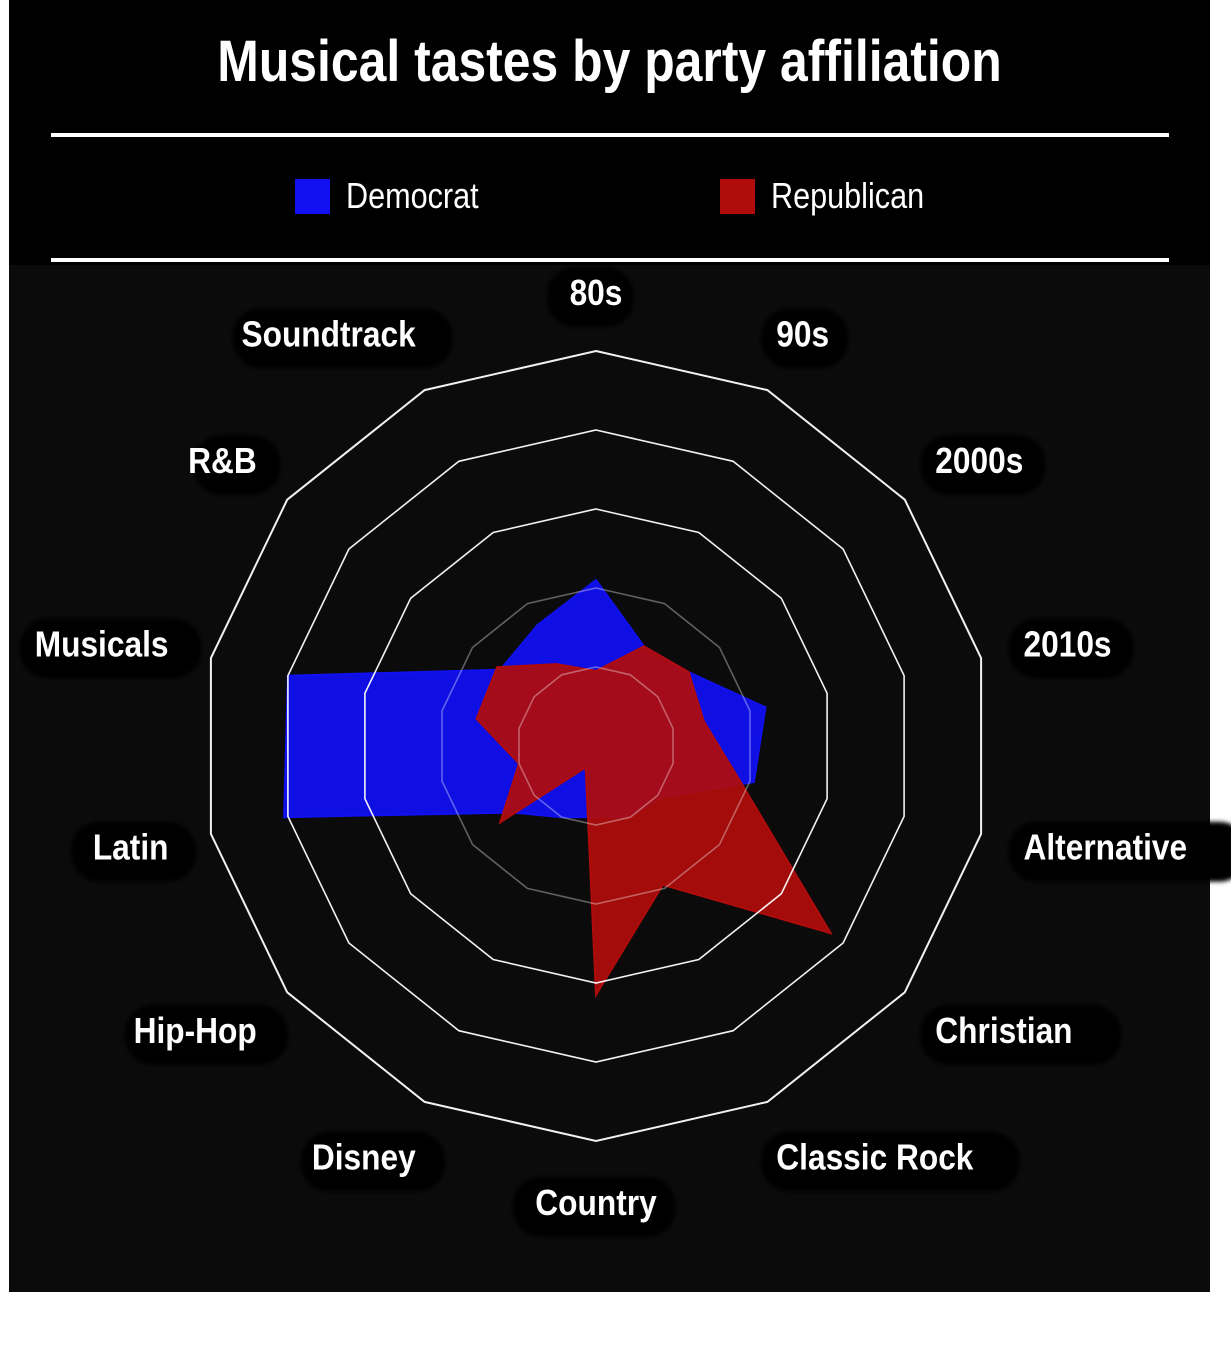 Image resolution: width=1231 pixels, height=1372 pixels. I want to click on legend-label-republican: Republican, so click(848, 195).